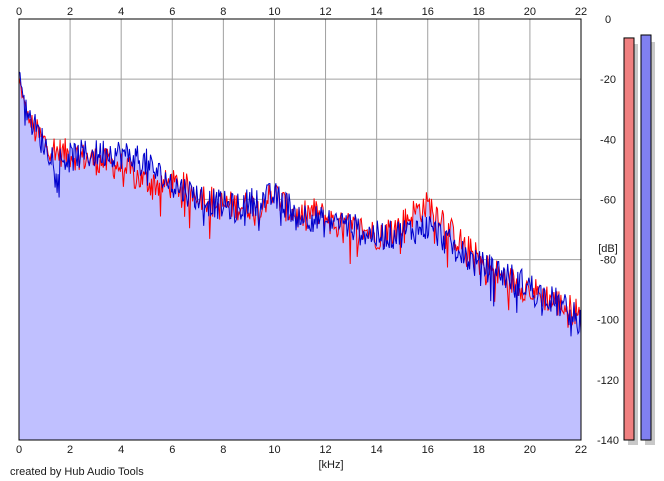 This screenshot has width=664, height=481. Describe the element at coordinates (608, 321) in the screenshot. I see `y-tick--100: -100` at that location.